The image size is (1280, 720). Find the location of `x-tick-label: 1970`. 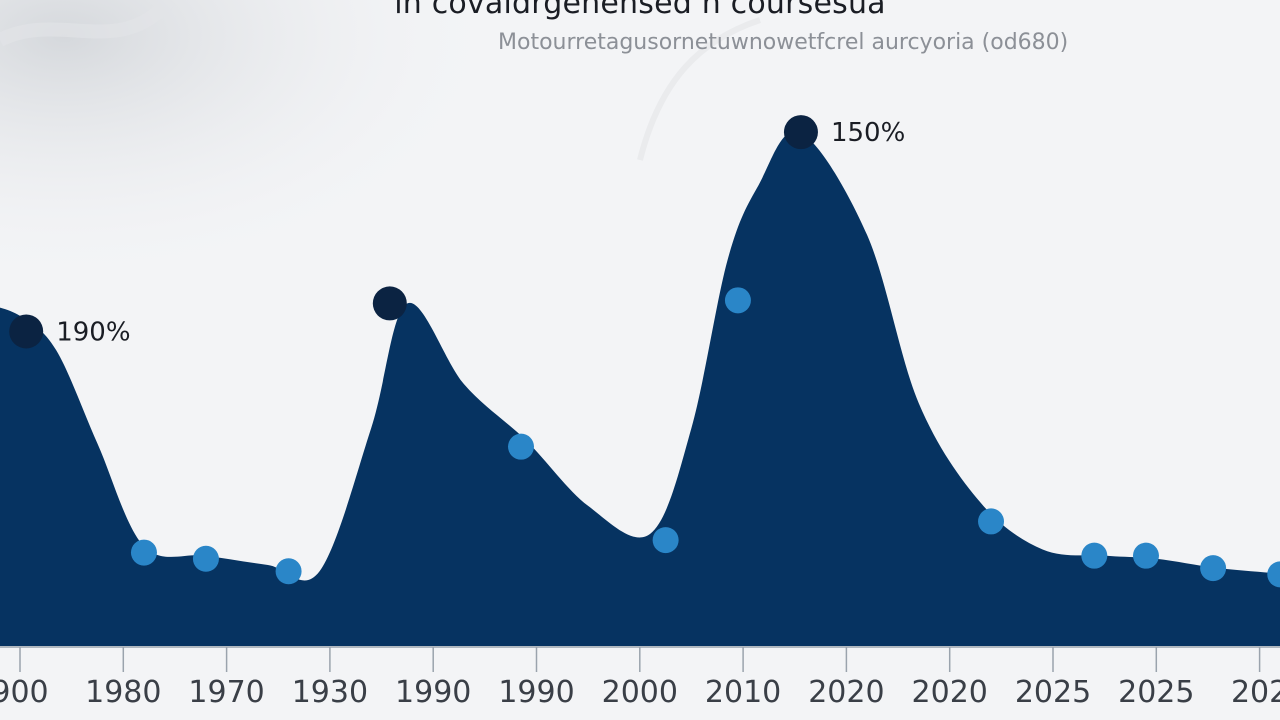

x-tick-label: 1970 is located at coordinates (226, 692).